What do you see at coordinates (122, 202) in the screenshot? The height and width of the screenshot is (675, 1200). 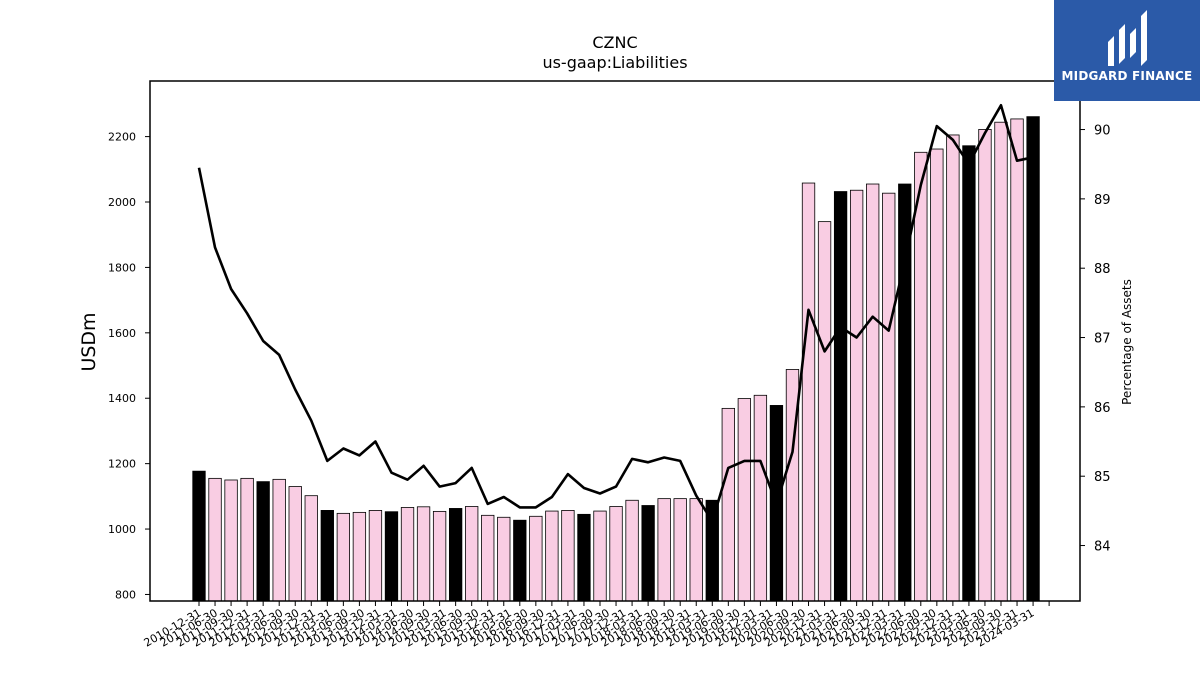 I see `y-tick-label: 2000` at bounding box center [122, 202].